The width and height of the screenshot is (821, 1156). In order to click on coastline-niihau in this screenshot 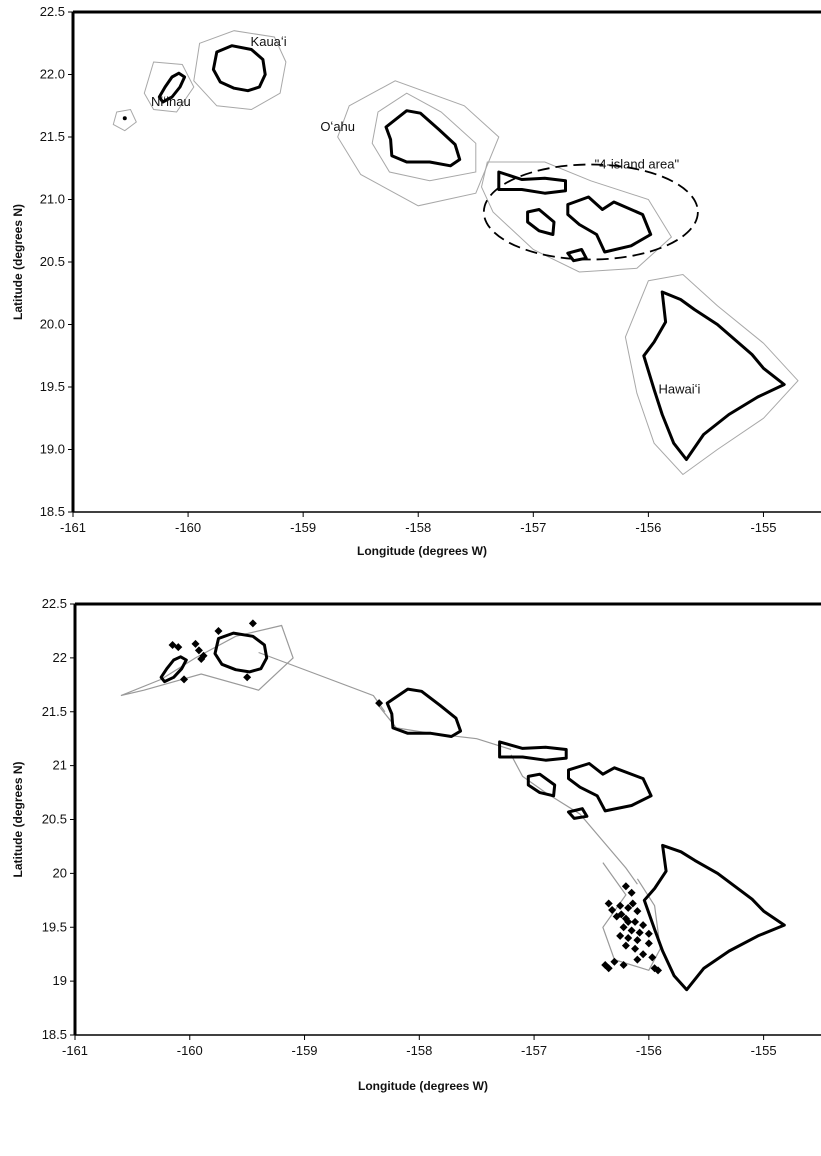, I will do `click(173, 669)`.